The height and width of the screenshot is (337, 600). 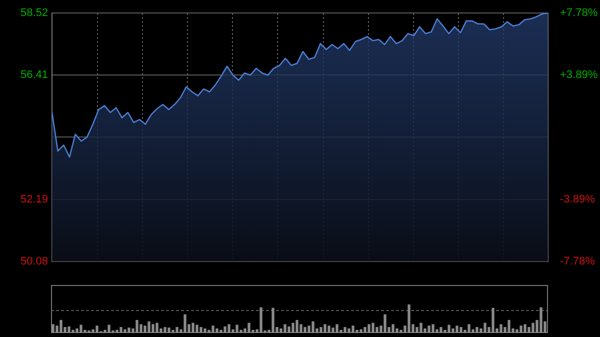 What do you see at coordinates (579, 75) in the screenshot?
I see `y2-tick-label: +3.89%` at bounding box center [579, 75].